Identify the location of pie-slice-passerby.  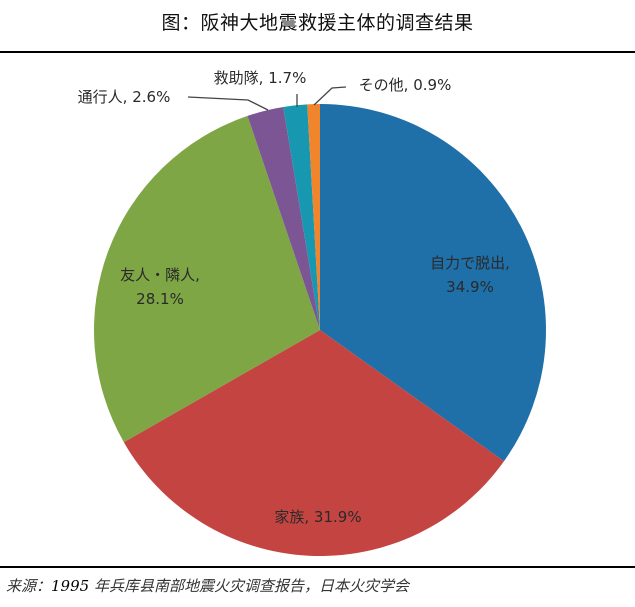
(283, 218).